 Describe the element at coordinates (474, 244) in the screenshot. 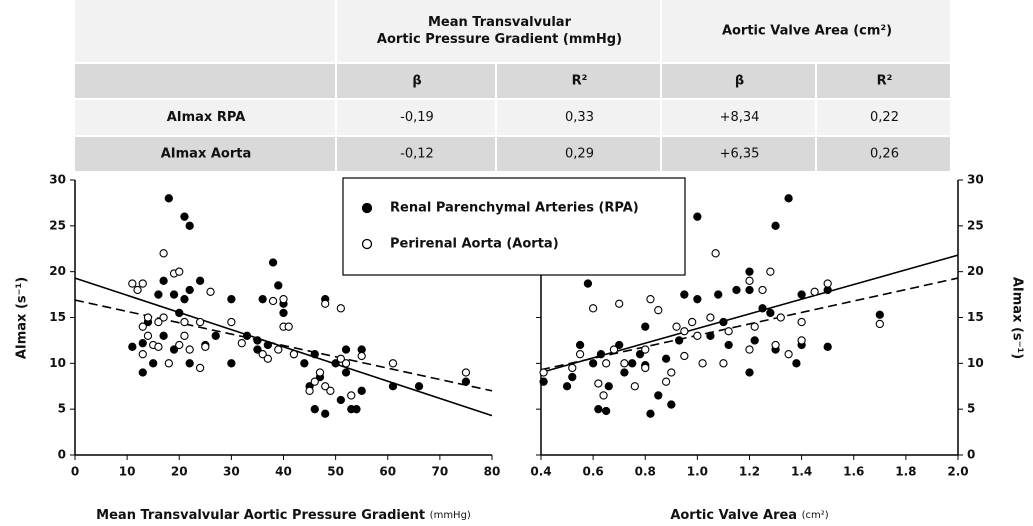

I see `legend-label: Perirenal Aorta (Aorta)` at that location.